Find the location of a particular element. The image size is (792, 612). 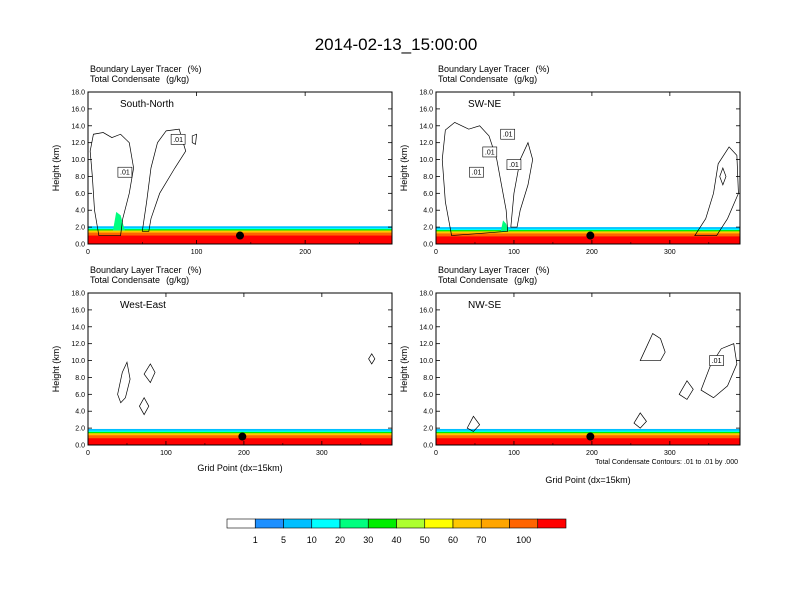

y-tick-label: 4.0 is located at coordinates (80, 412).